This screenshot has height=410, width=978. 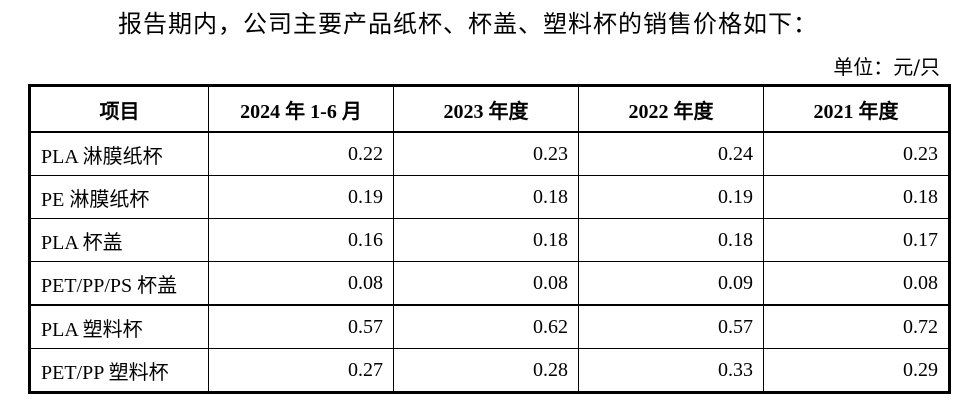 I want to click on table-row: PET/PP 塑料杯 0.27 0.28 0.33 0.29, so click(x=489, y=370).